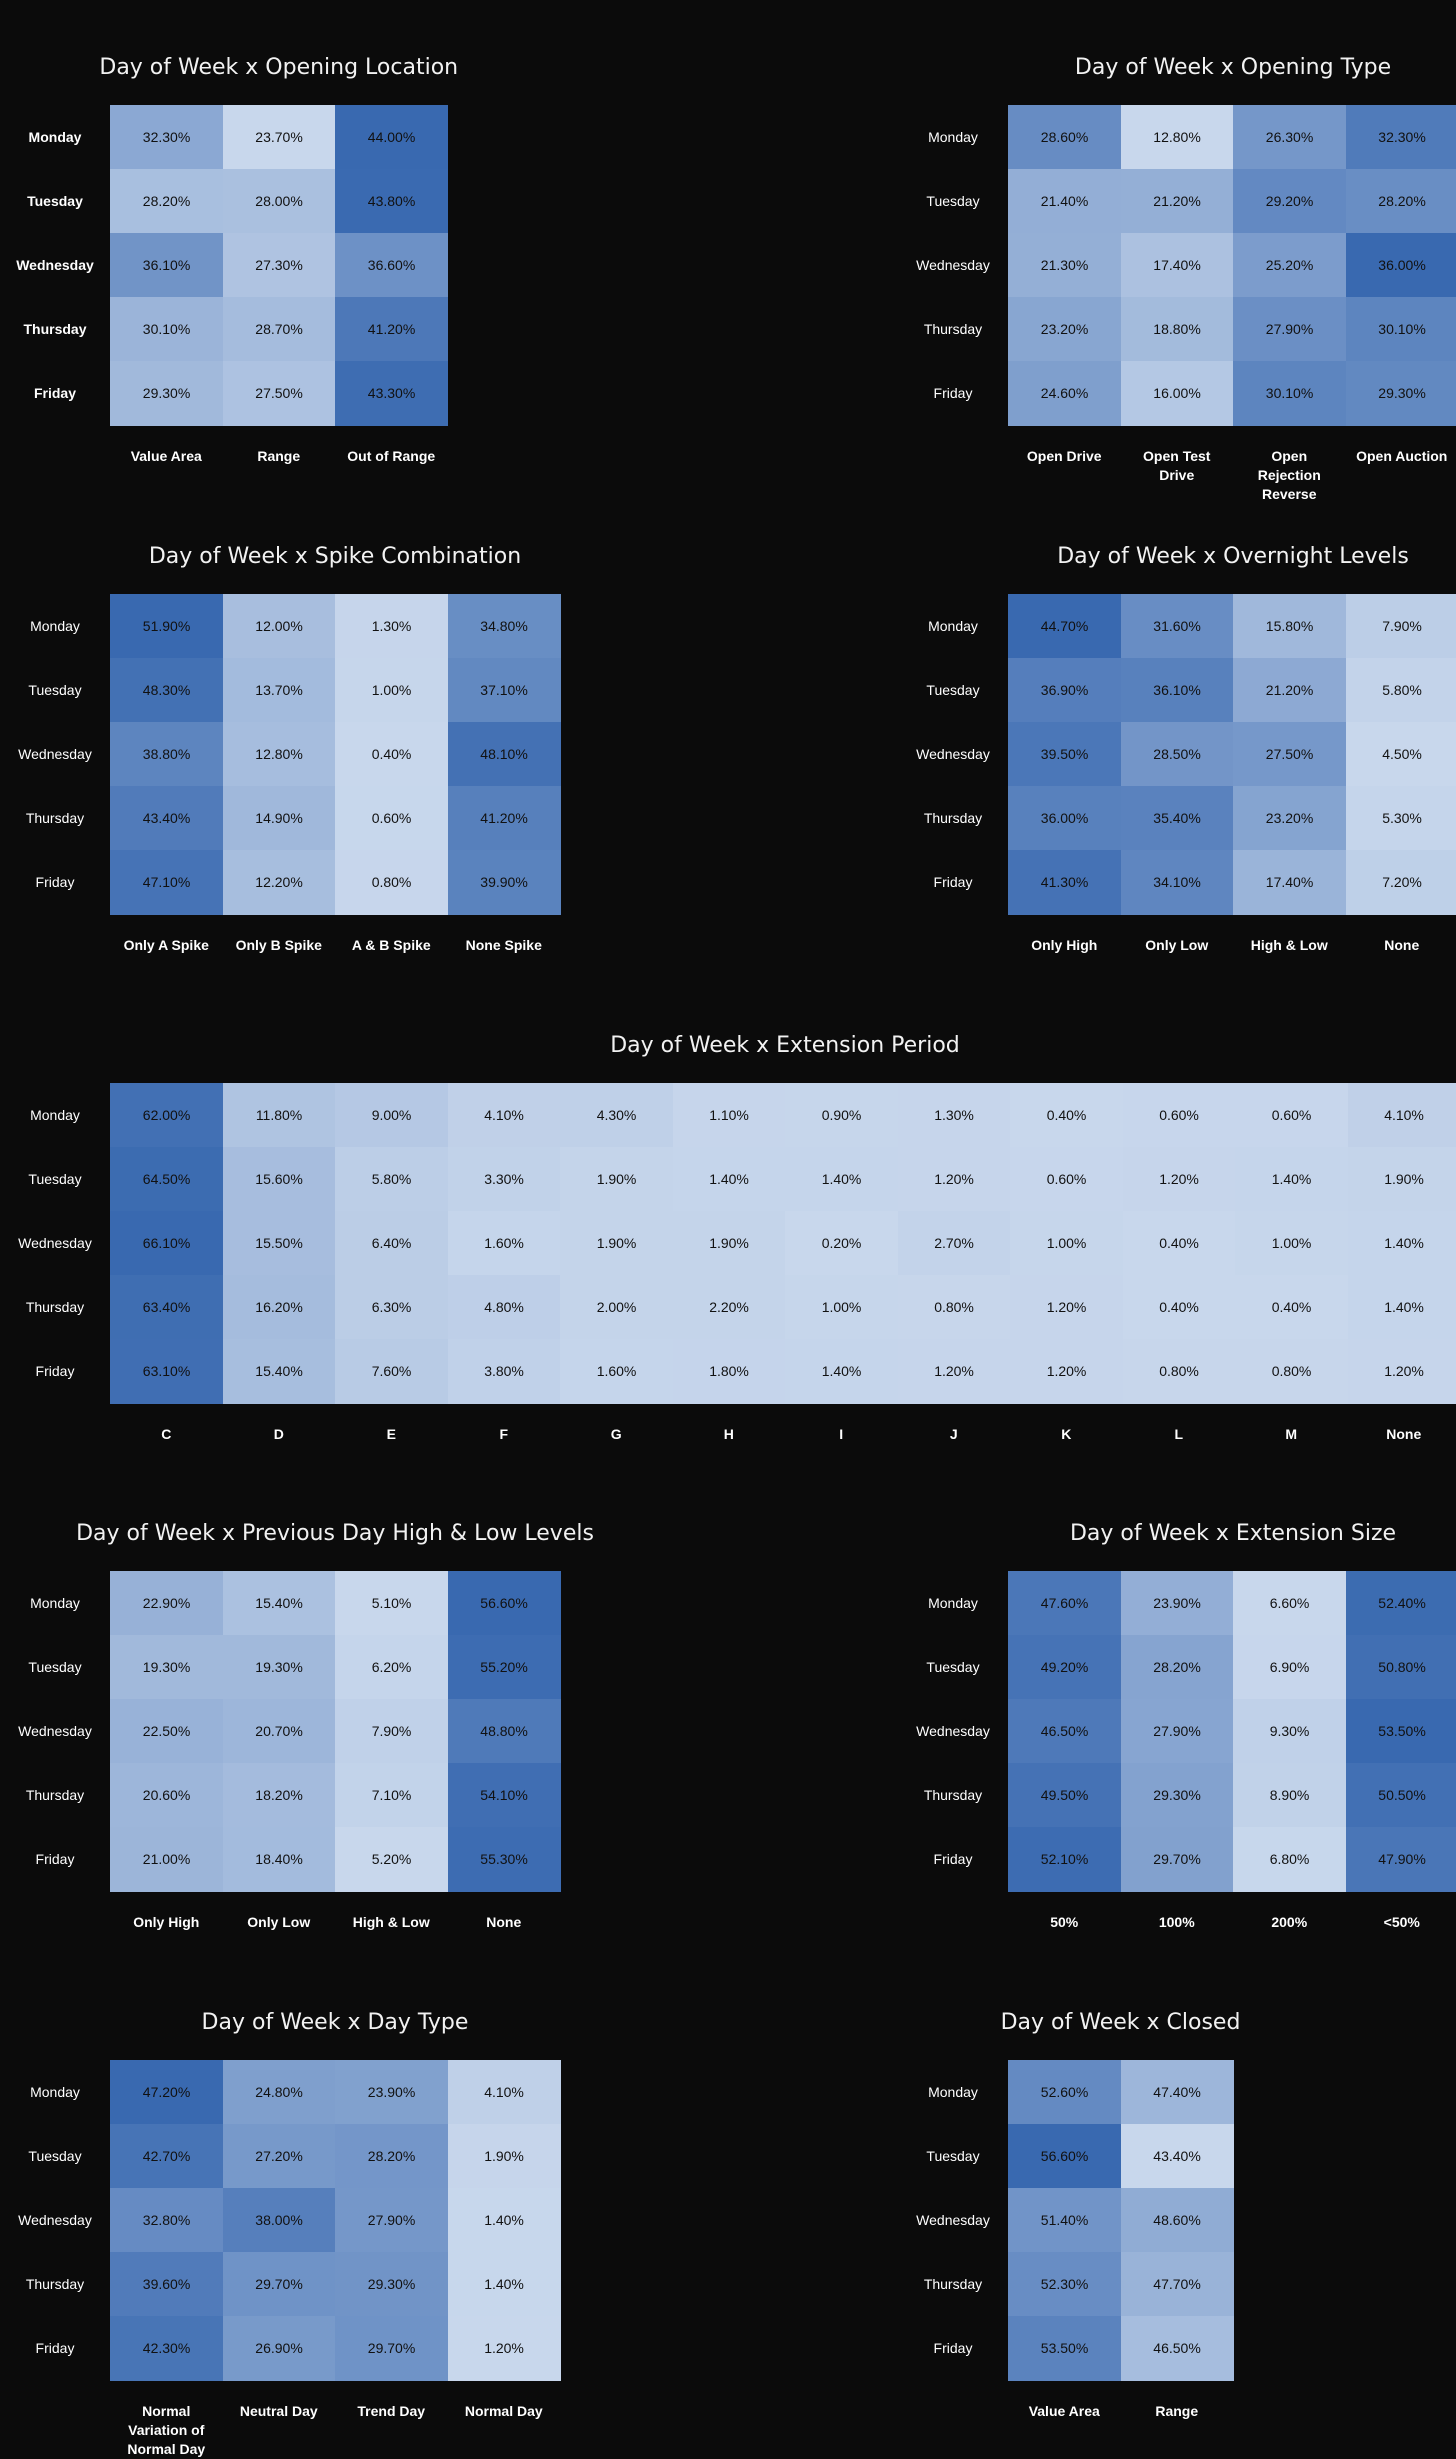 The image size is (1456, 2459). I want to click on chart-7-cell-tuesday-50pct: 49.20%, so click(1064, 1667).